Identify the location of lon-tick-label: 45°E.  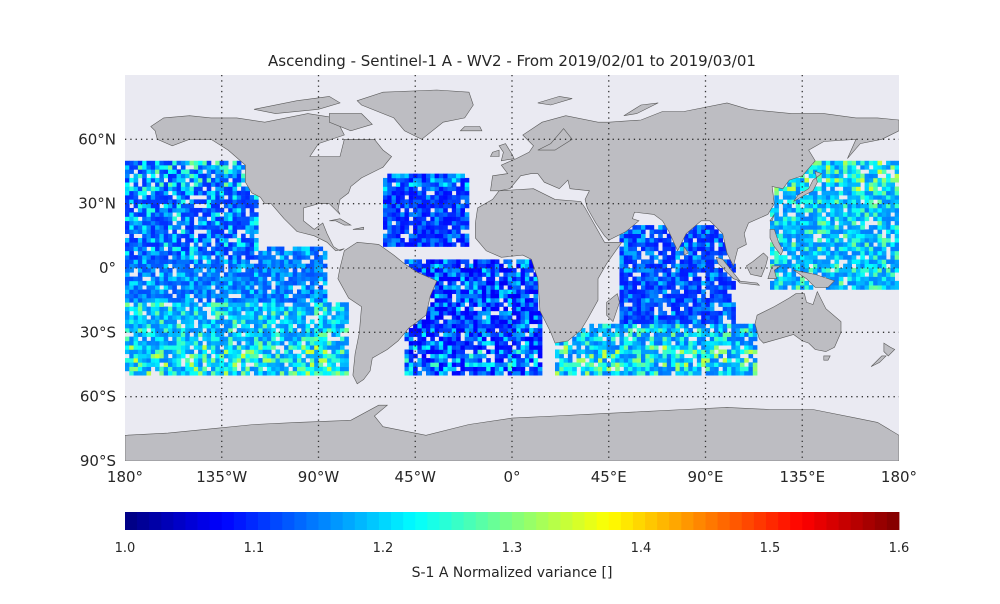
(609, 477).